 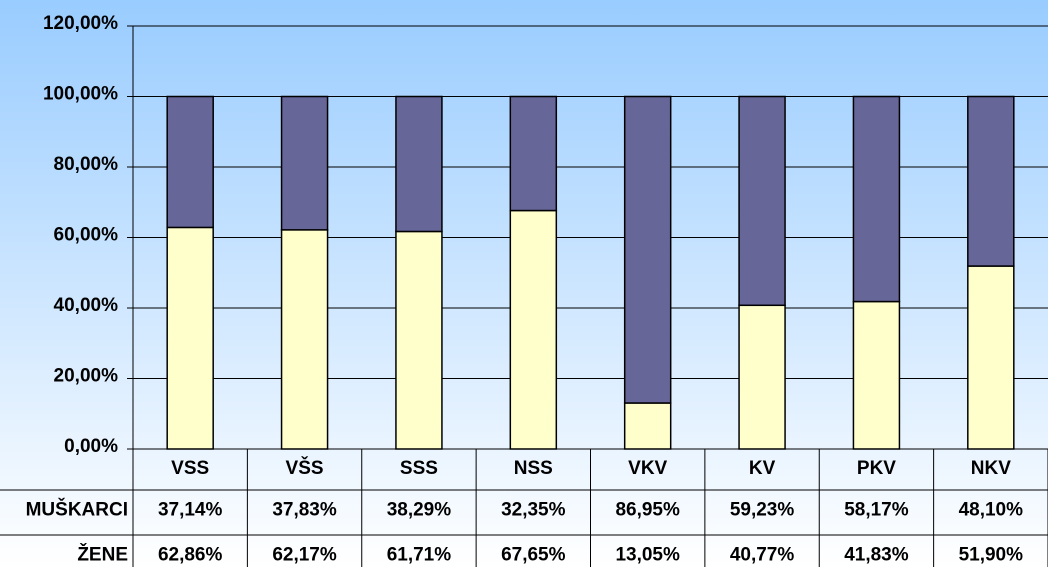 What do you see at coordinates (876, 468) in the screenshot?
I see `x-tick-label: PKV` at bounding box center [876, 468].